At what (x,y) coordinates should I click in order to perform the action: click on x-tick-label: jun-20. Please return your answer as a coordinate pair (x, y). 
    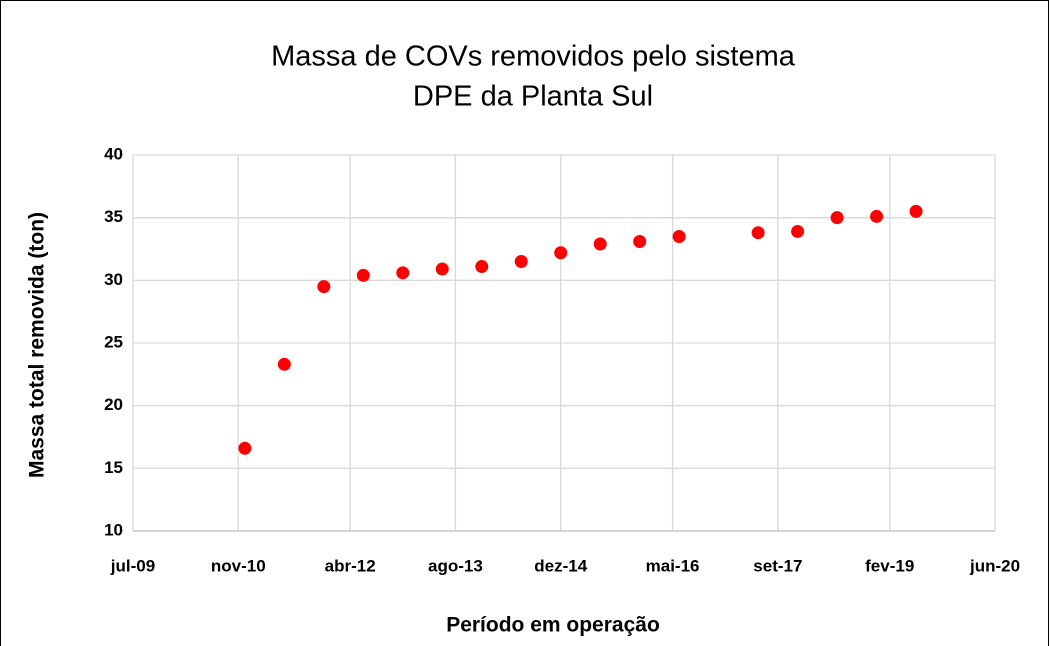
    Looking at the image, I should click on (994, 565).